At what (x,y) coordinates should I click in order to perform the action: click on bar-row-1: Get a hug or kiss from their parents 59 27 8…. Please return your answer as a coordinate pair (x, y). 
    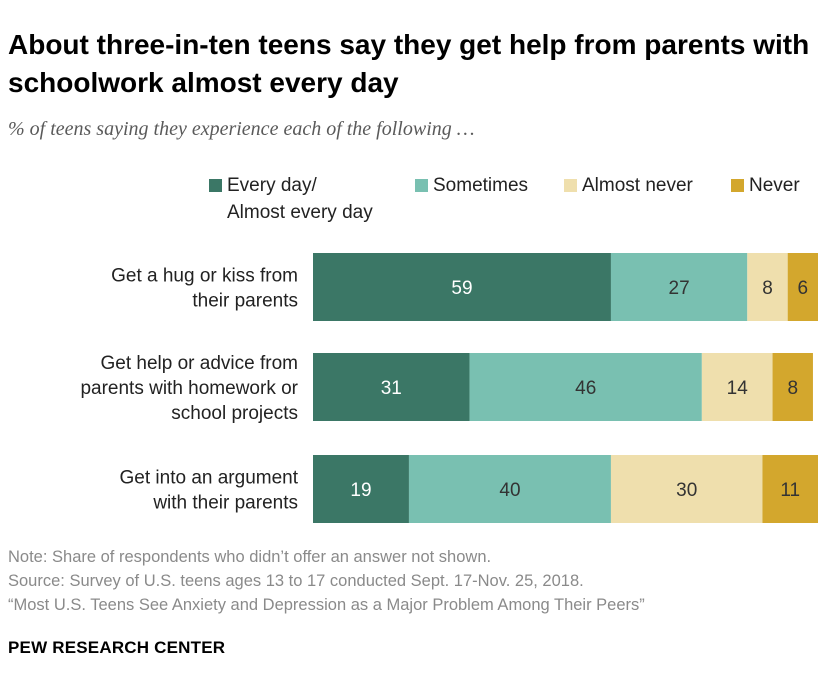
    Looking at the image, I should click on (464, 287).